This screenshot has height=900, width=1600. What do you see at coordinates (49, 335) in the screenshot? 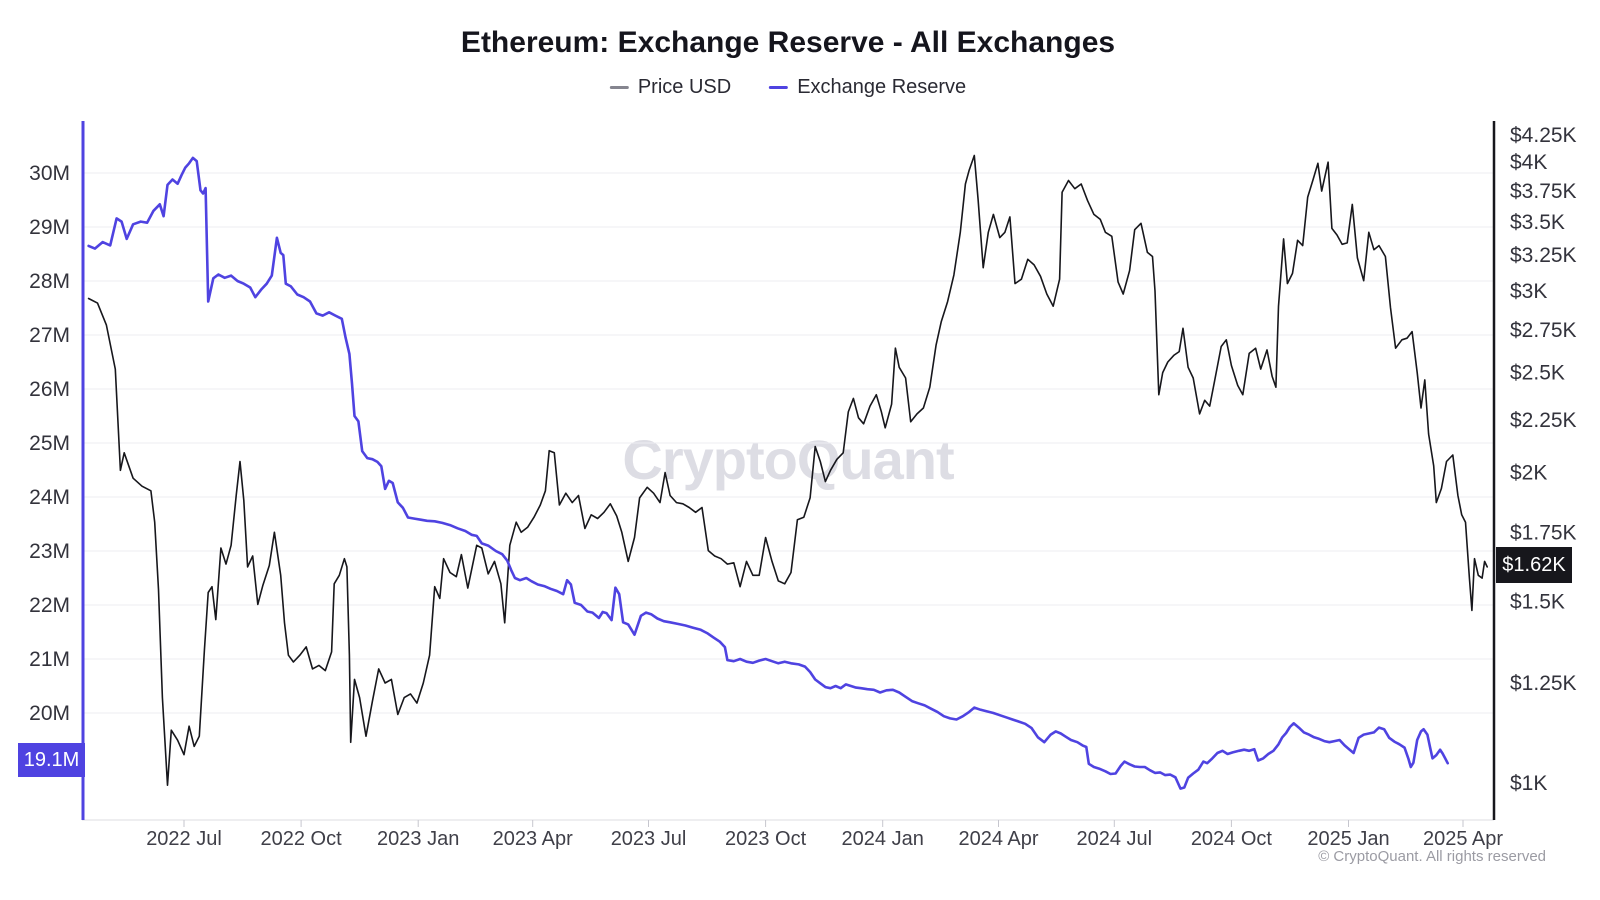
I see `y-axis-label-left: 27M` at bounding box center [49, 335].